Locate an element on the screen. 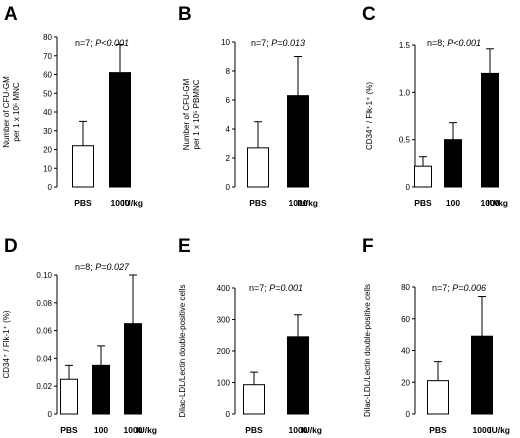 The height and width of the screenshot is (438, 520). panel-letter: B is located at coordinates (185, 14).